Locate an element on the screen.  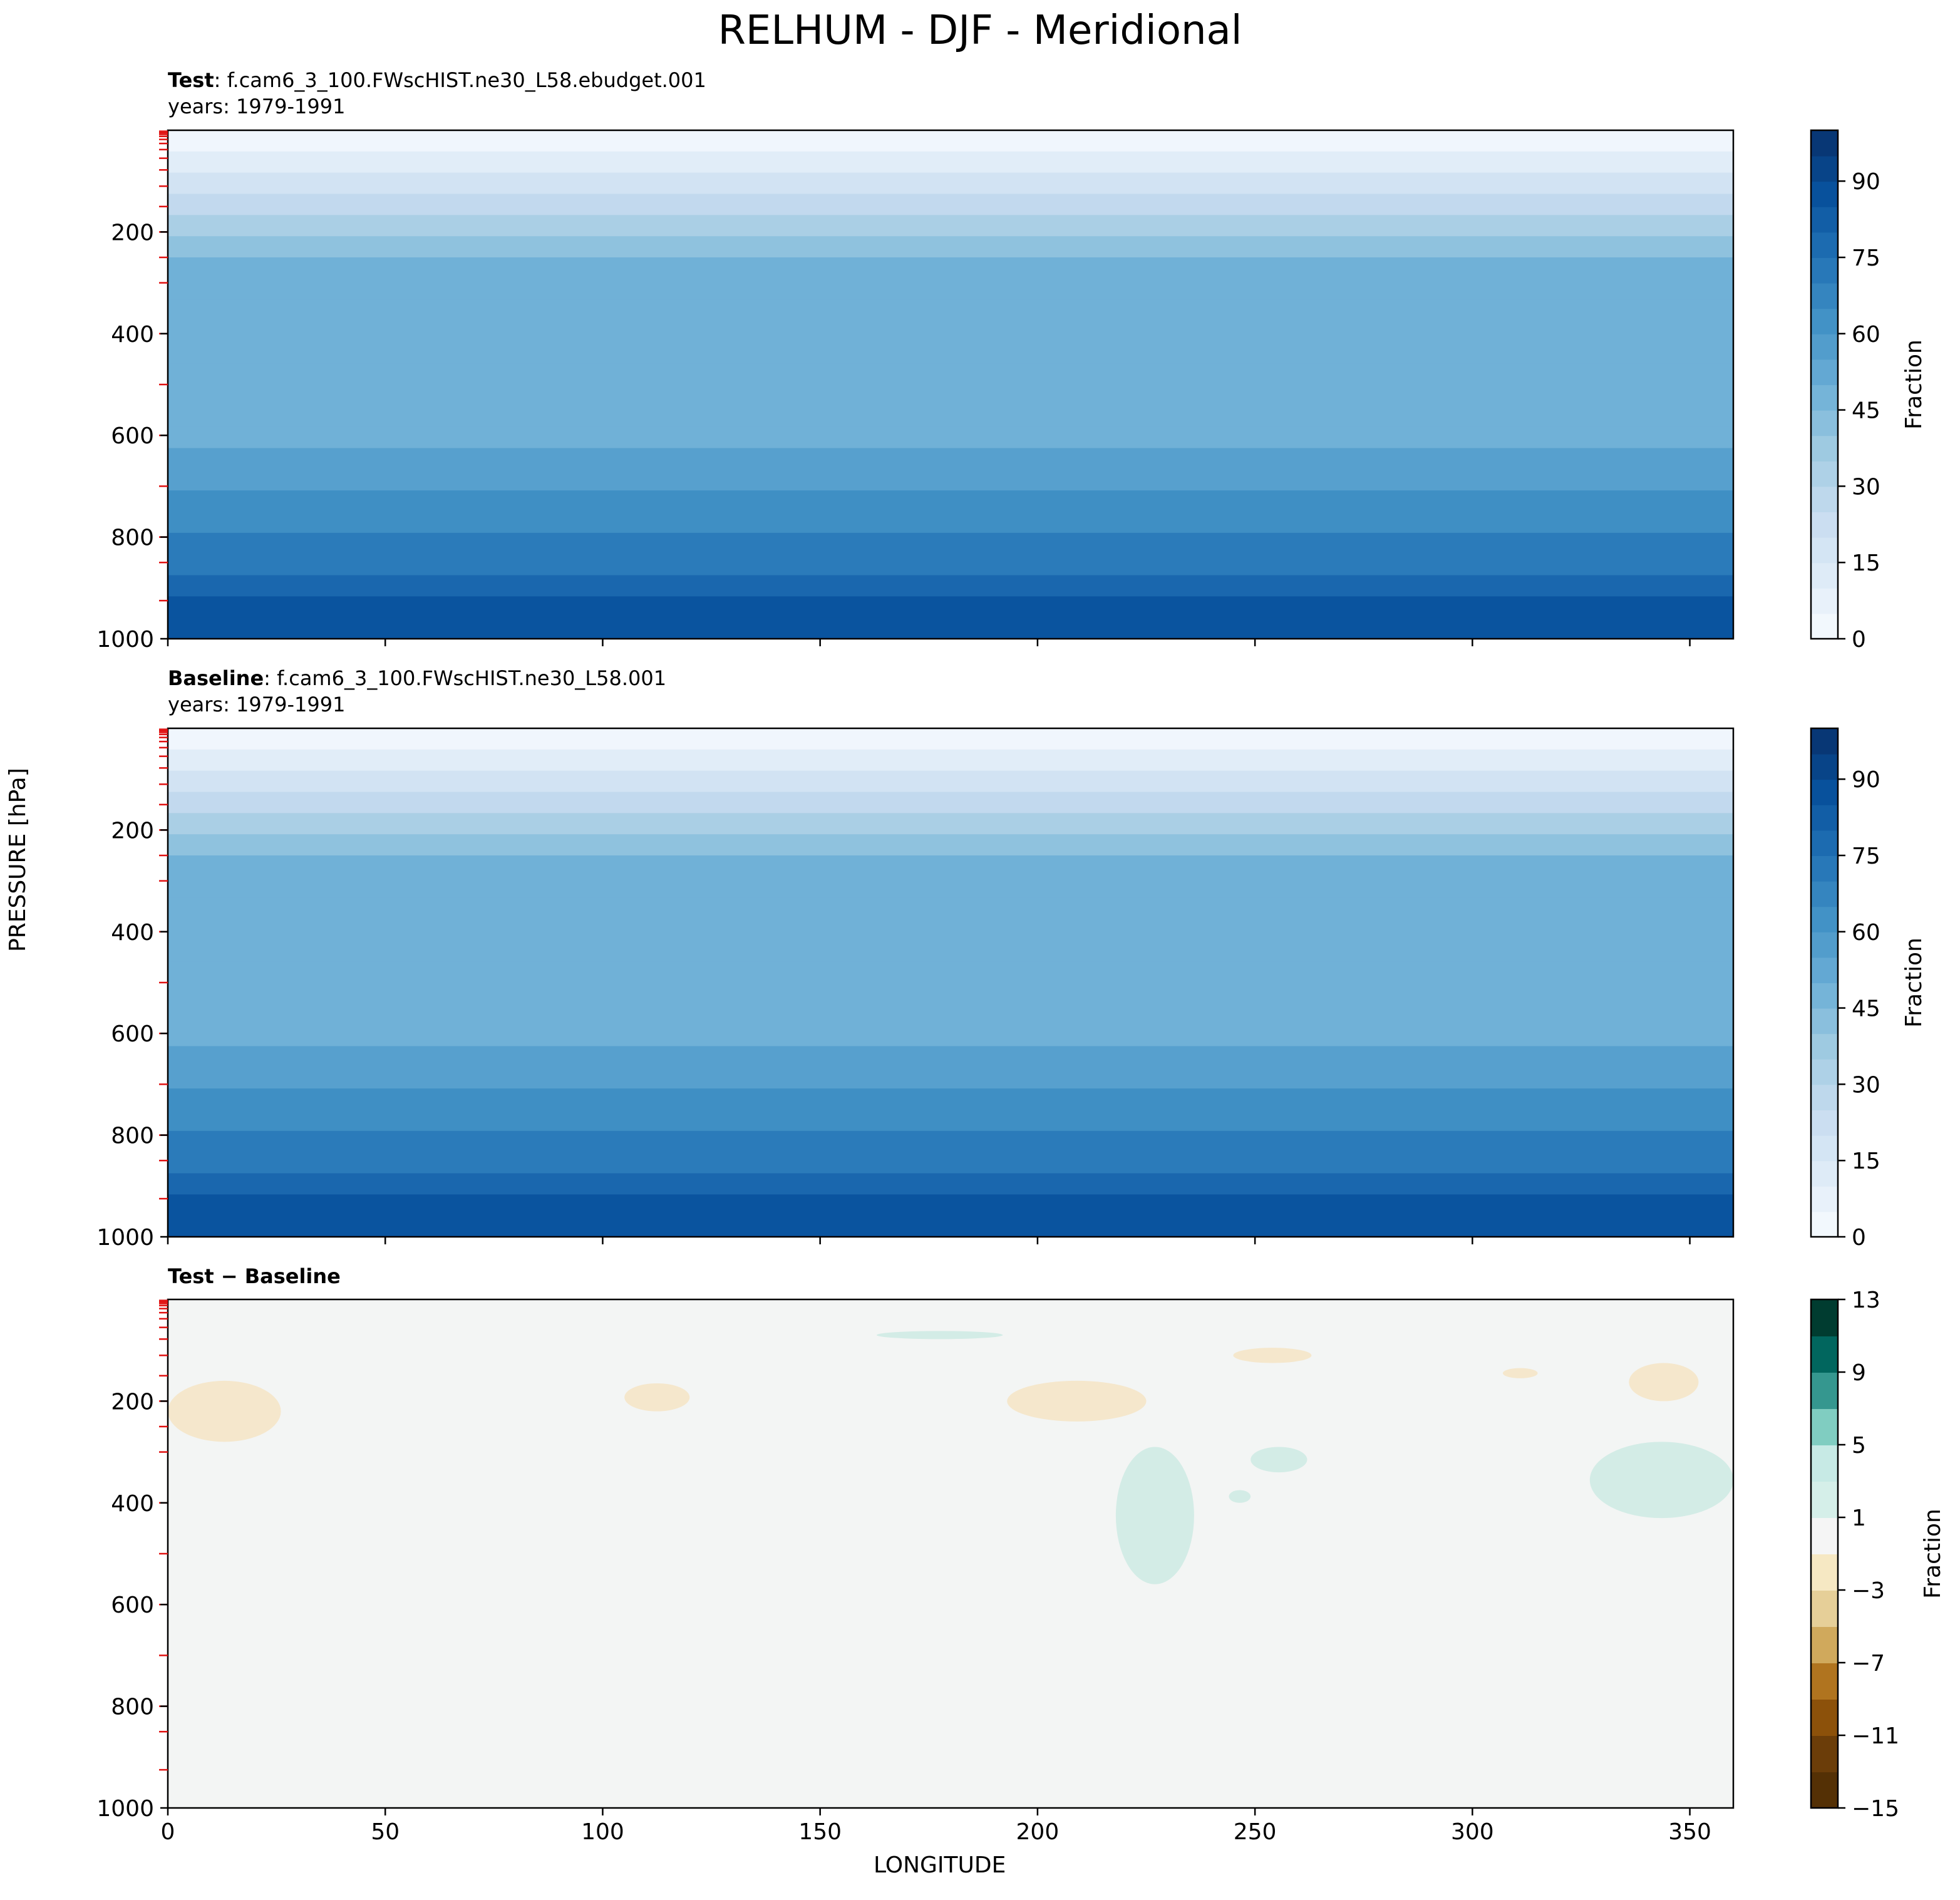
panel-1-years: years: 1979-1991 is located at coordinates (257, 106).